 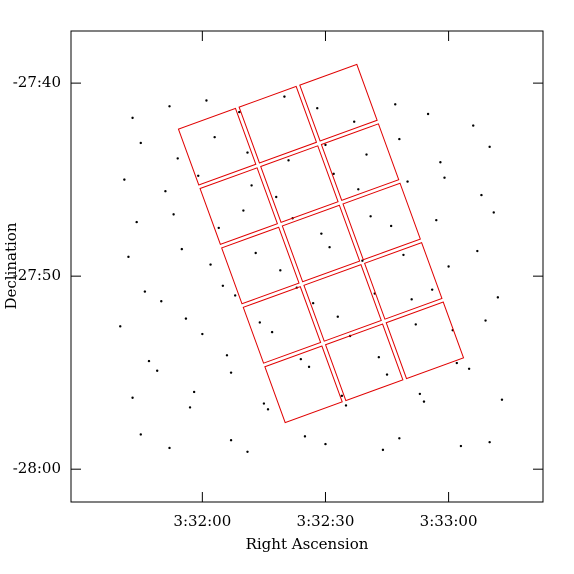 I want to click on y-tick-label: -27:50, so click(x=37, y=275).